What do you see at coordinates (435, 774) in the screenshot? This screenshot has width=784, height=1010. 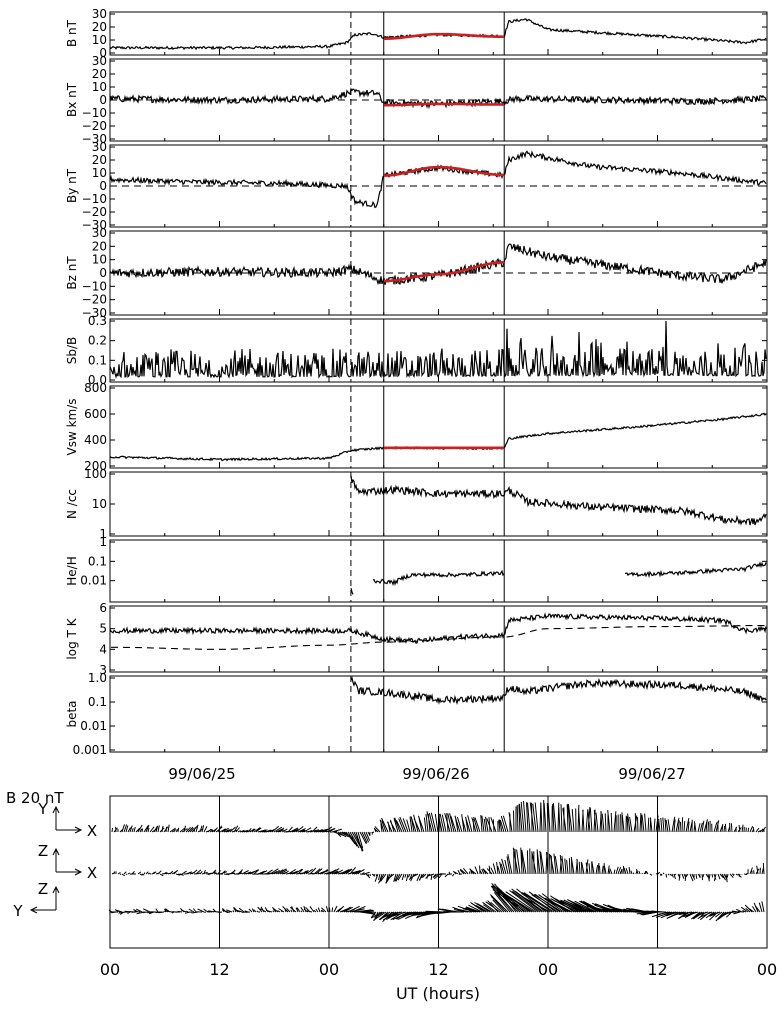 I see `date-label: 99/06/26` at bounding box center [435, 774].